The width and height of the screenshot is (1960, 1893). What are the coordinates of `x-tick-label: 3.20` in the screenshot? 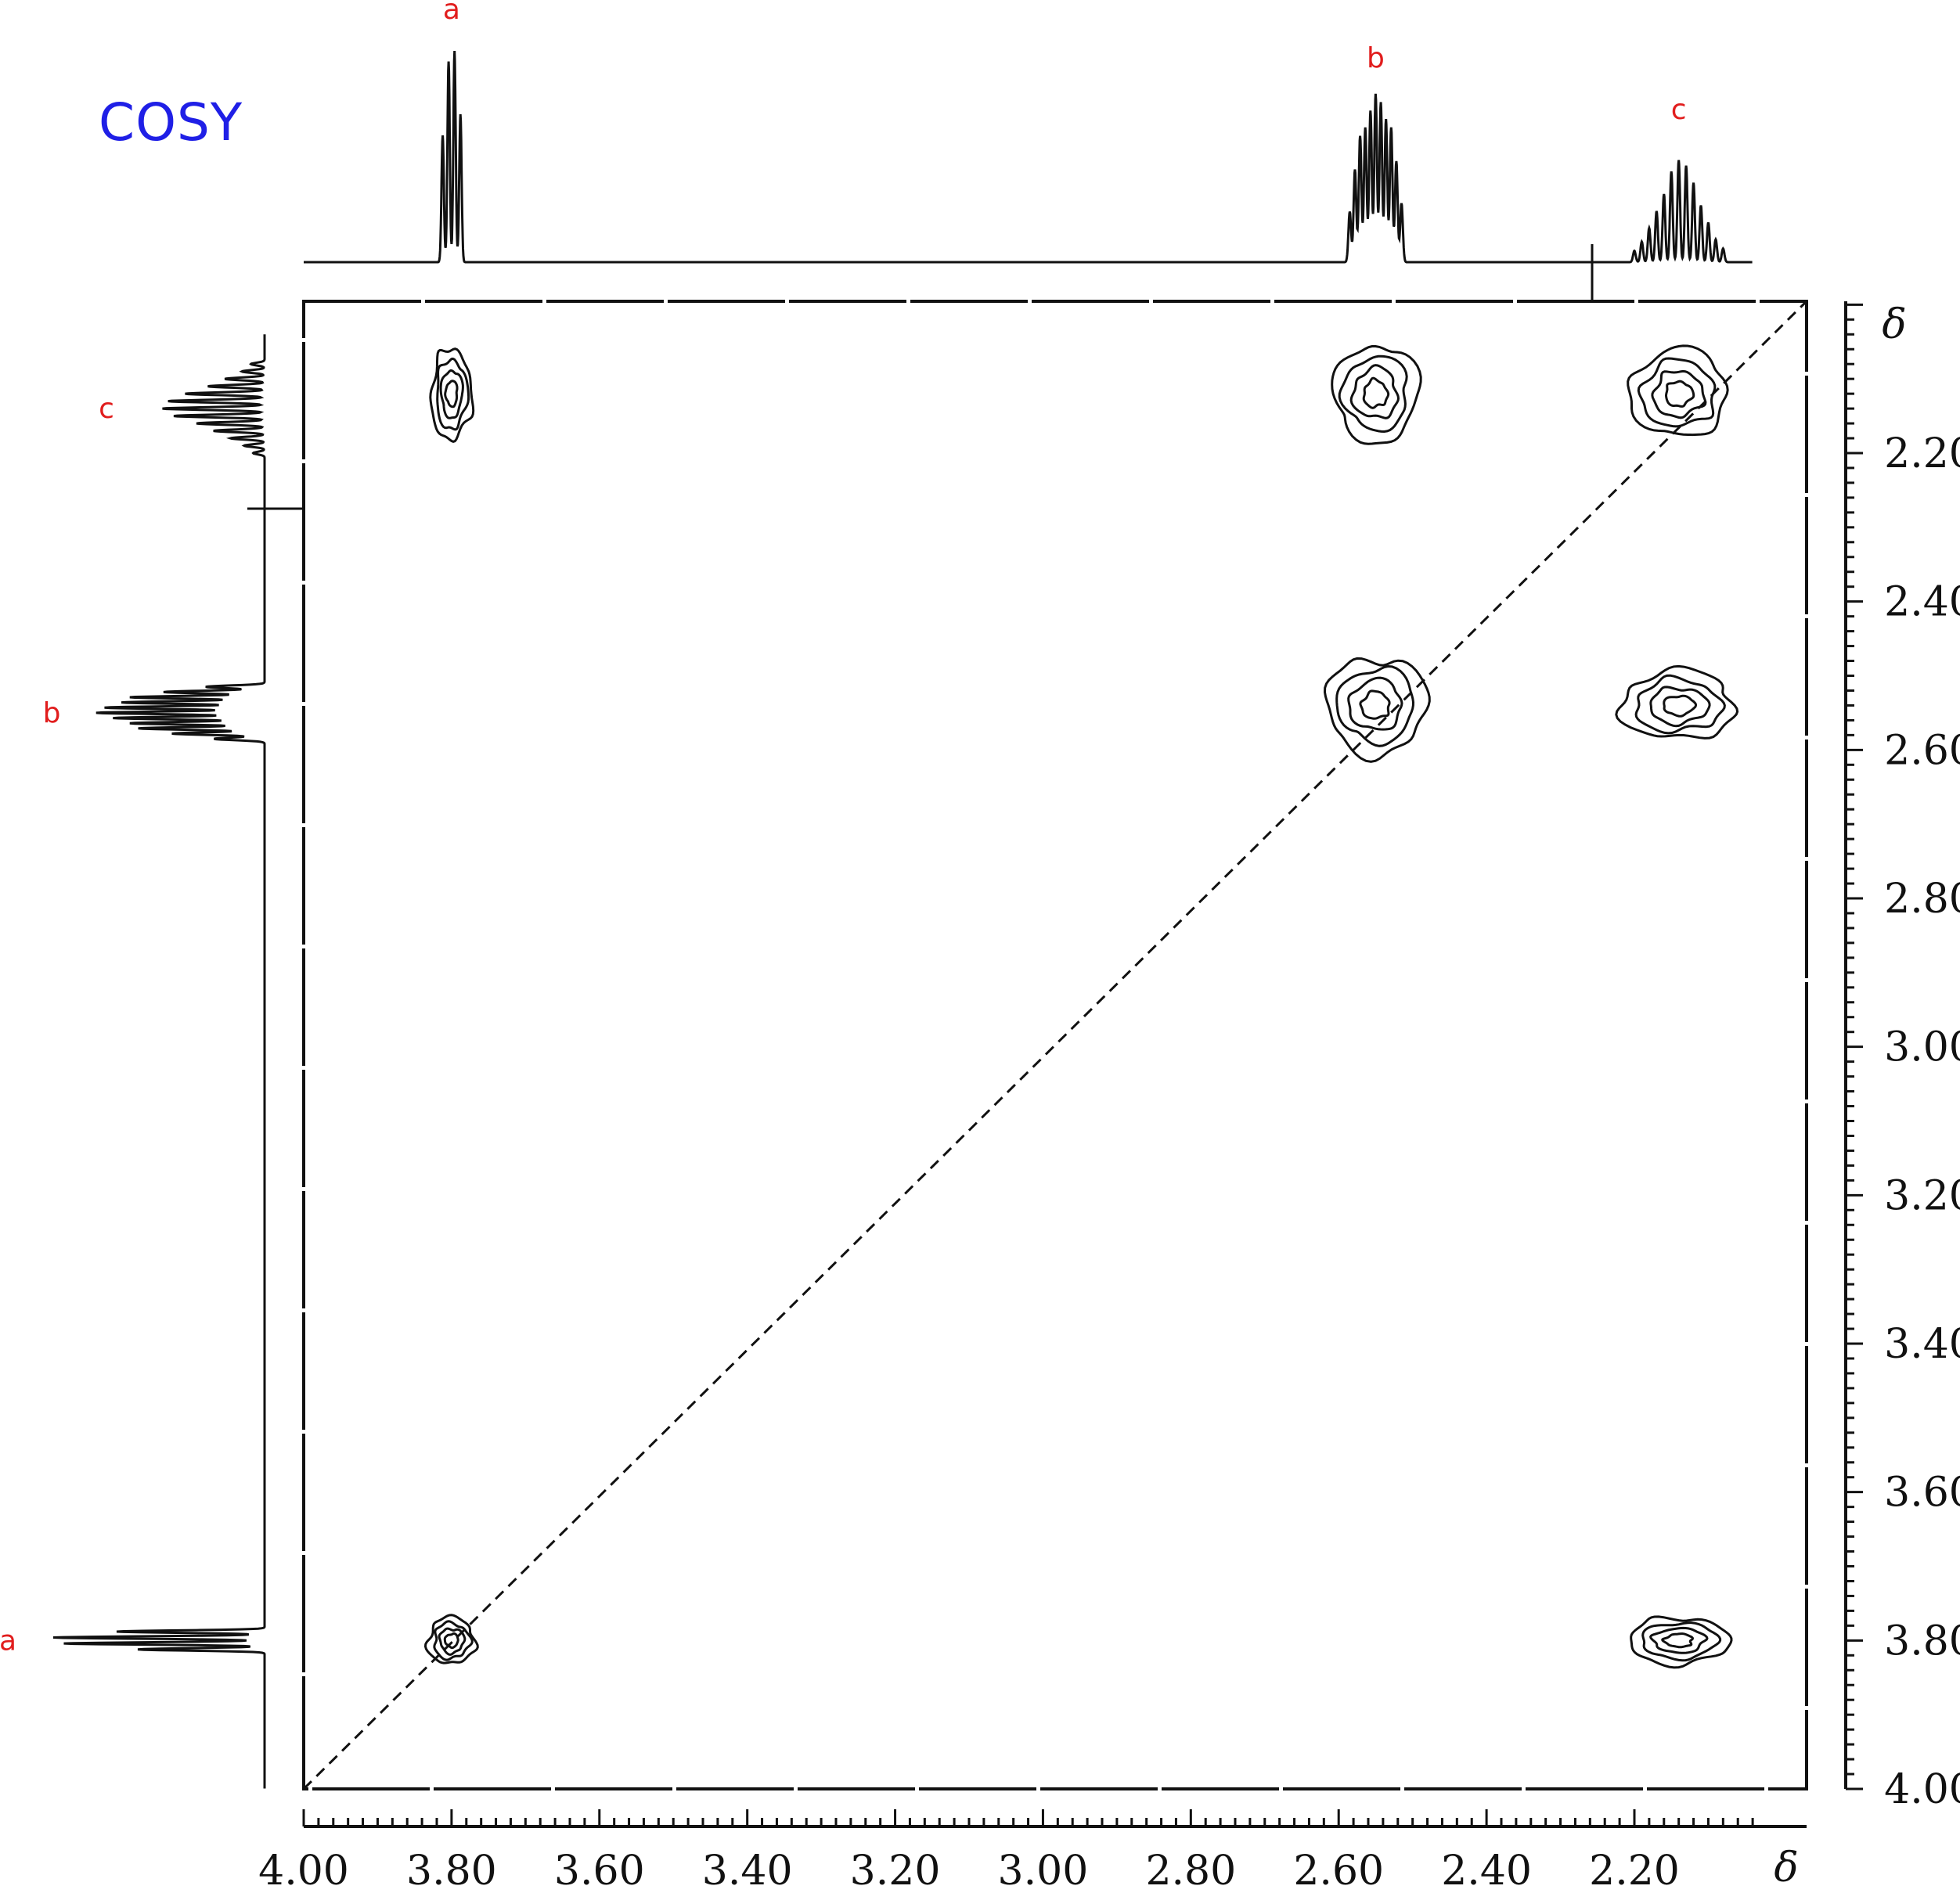 It's located at (895, 1869).